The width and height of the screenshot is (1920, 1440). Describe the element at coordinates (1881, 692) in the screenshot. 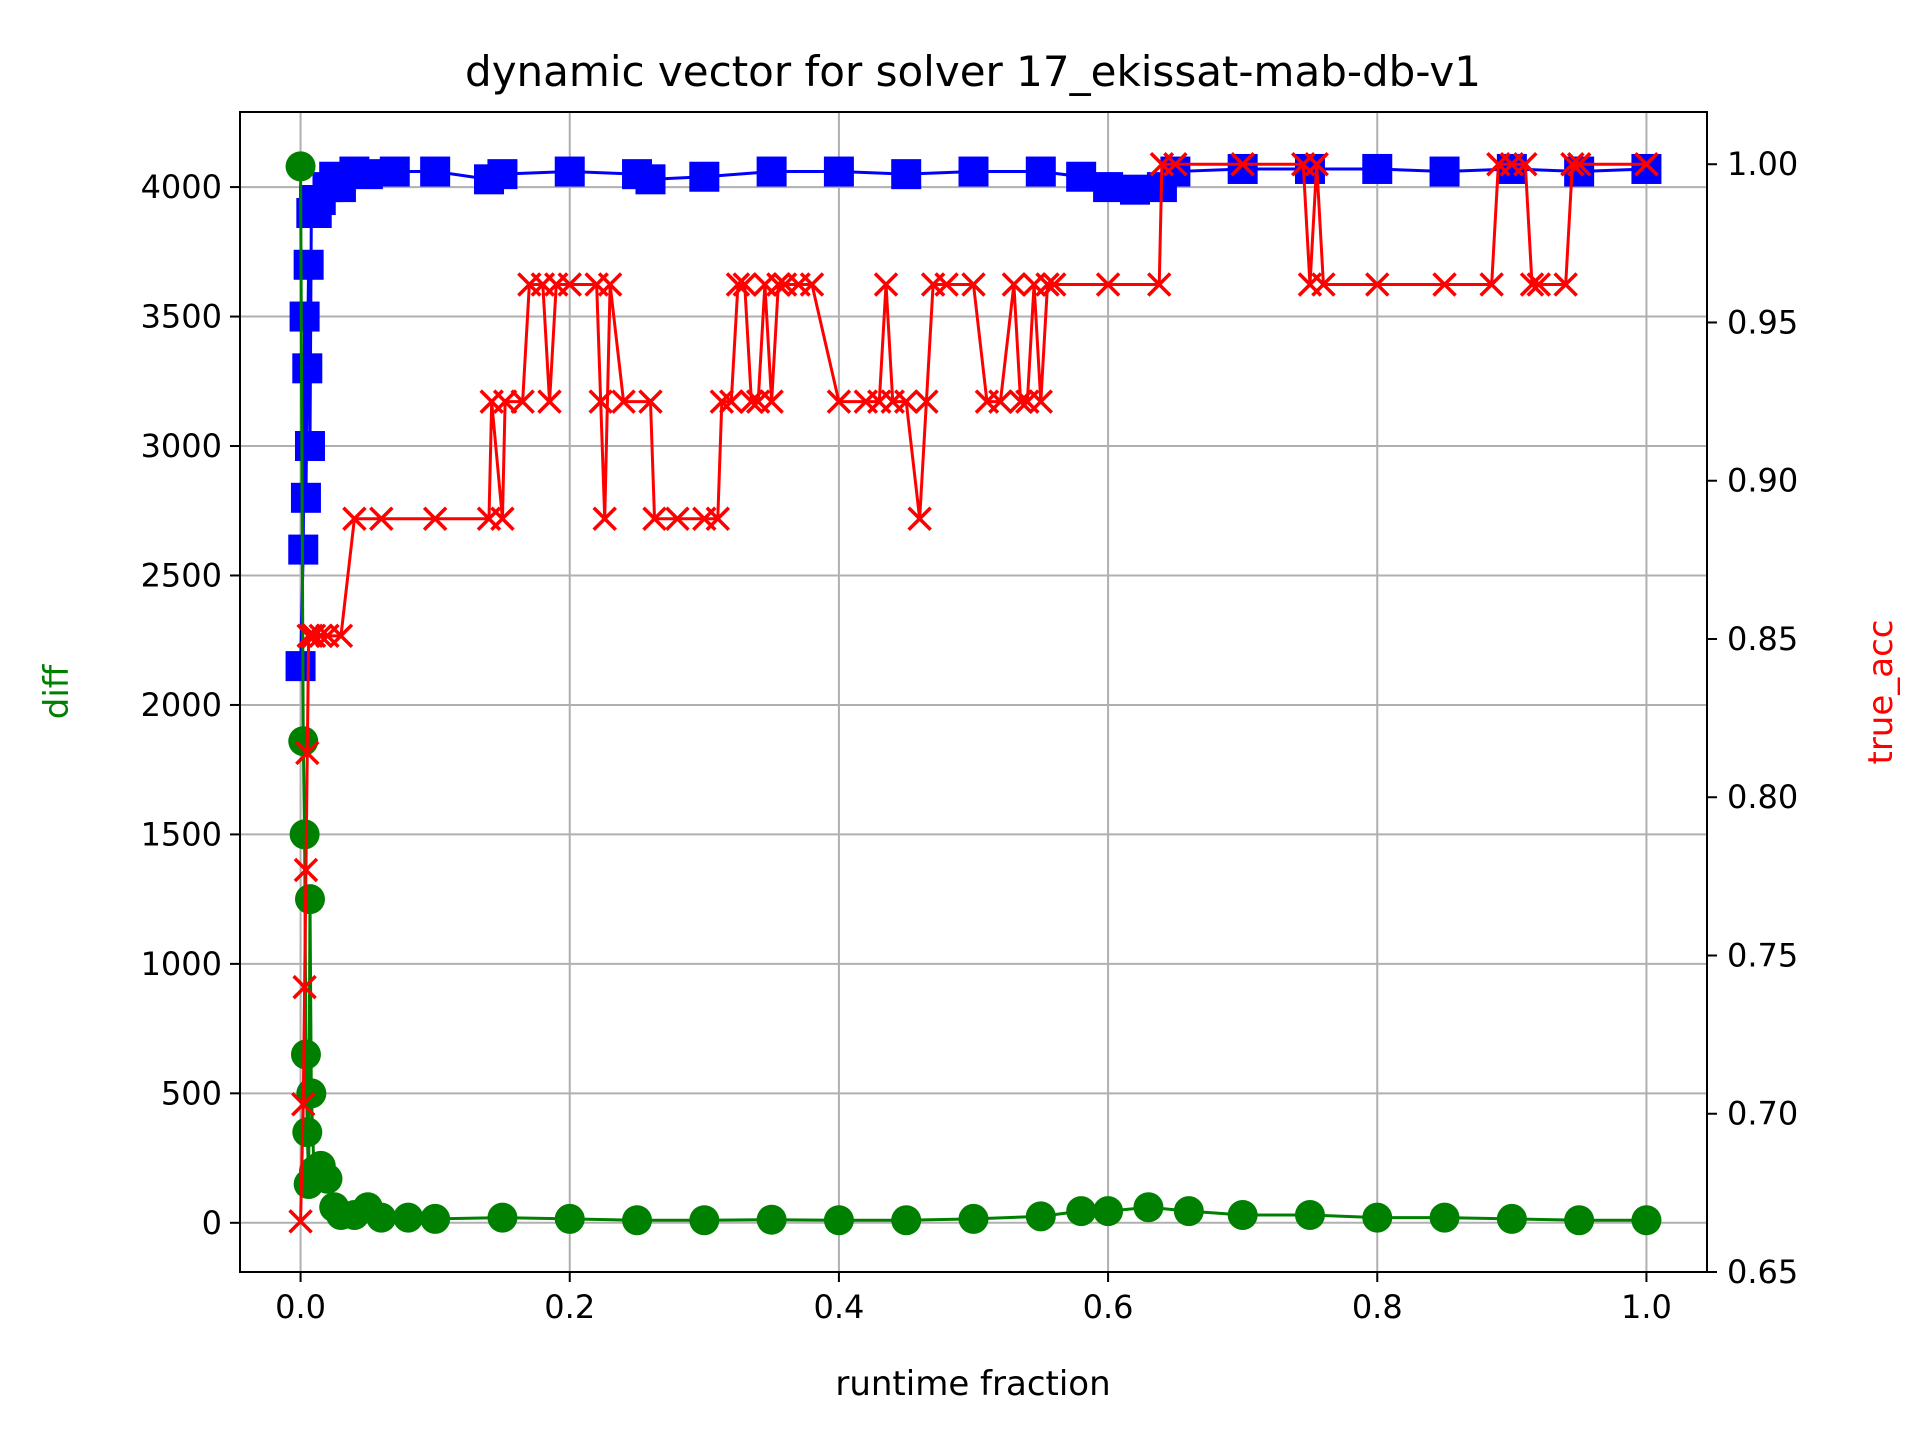

I see `right-y-axis-label: true_acc` at that location.